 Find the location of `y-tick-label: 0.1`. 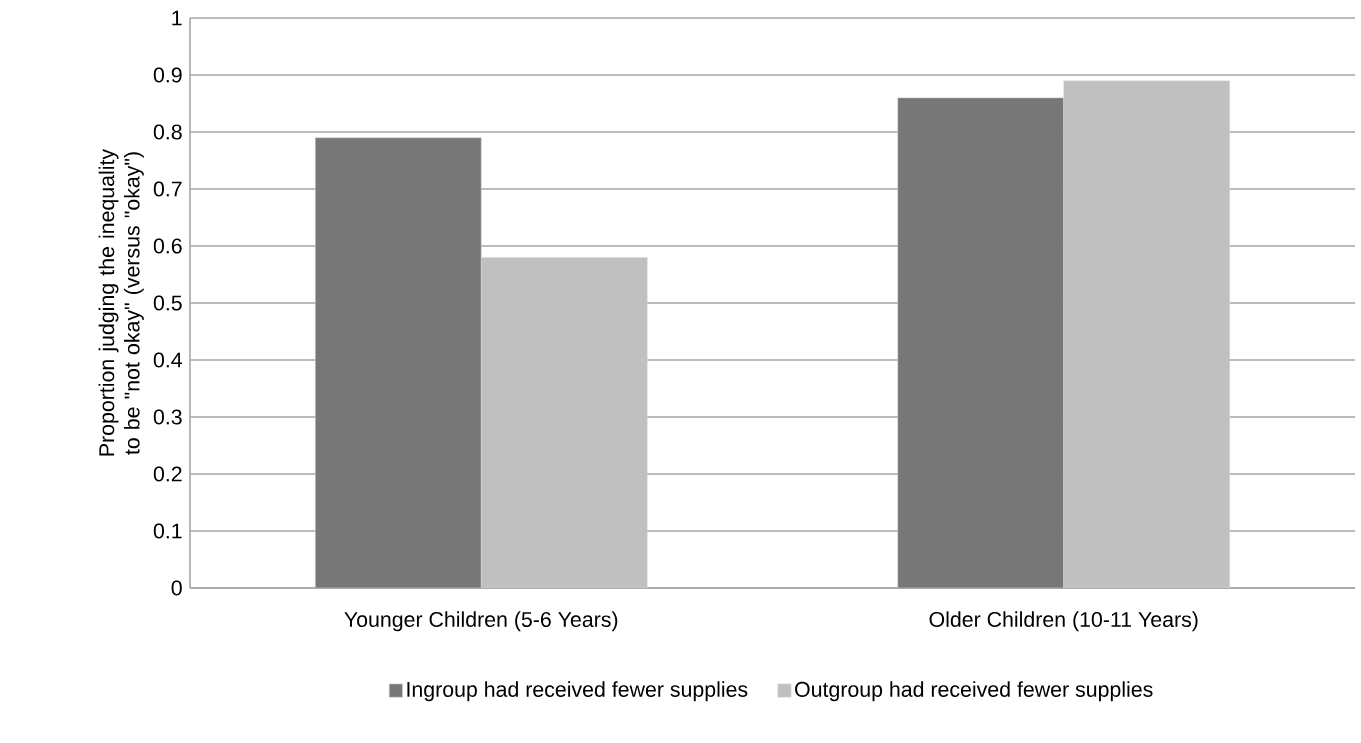

y-tick-label: 0.1 is located at coordinates (167, 531).